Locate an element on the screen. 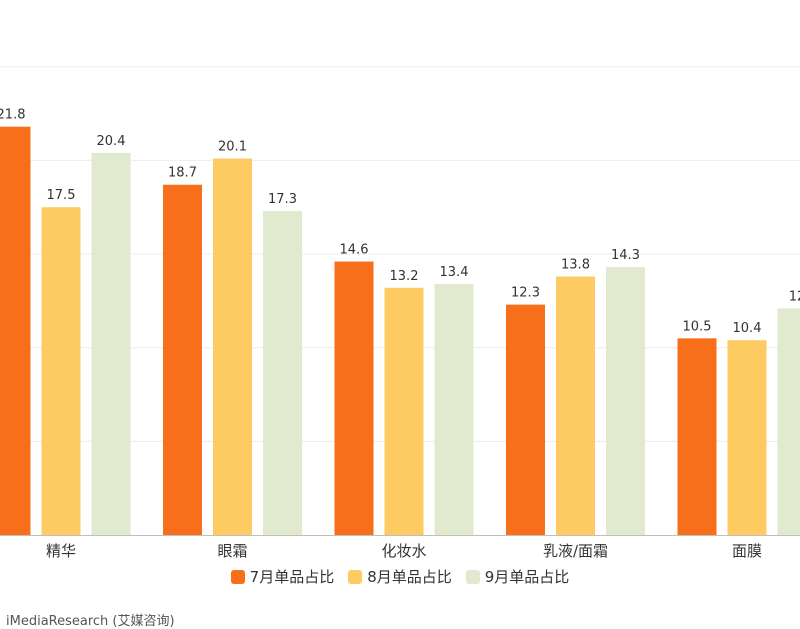  legend-item-aug: 8月单品占比 is located at coordinates (400, 576).